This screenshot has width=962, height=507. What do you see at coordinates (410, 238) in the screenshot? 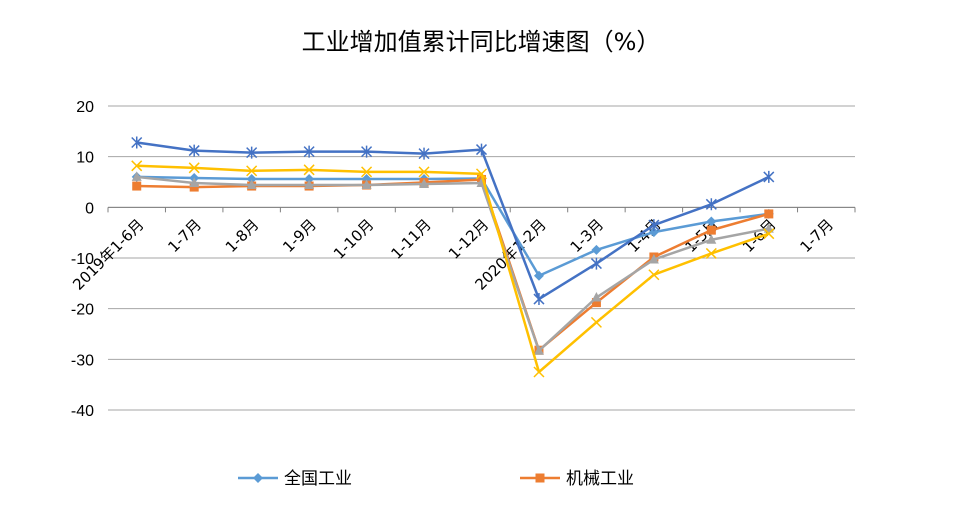
I see `x-tick-label: 1-11月` at bounding box center [410, 238].